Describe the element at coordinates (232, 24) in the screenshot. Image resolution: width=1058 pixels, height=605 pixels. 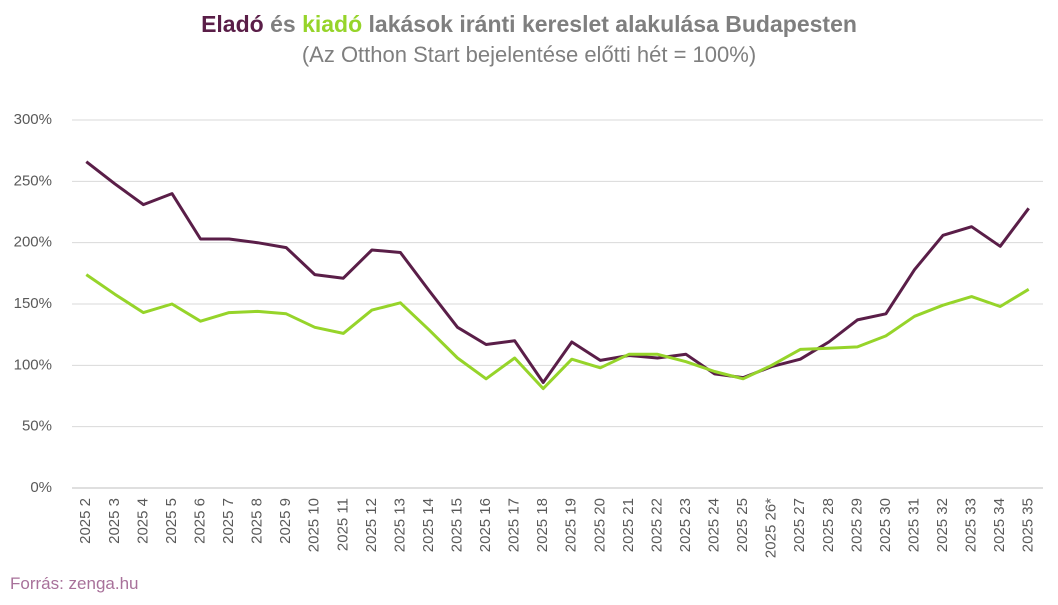
I see `legend-entry: Eladó` at that location.